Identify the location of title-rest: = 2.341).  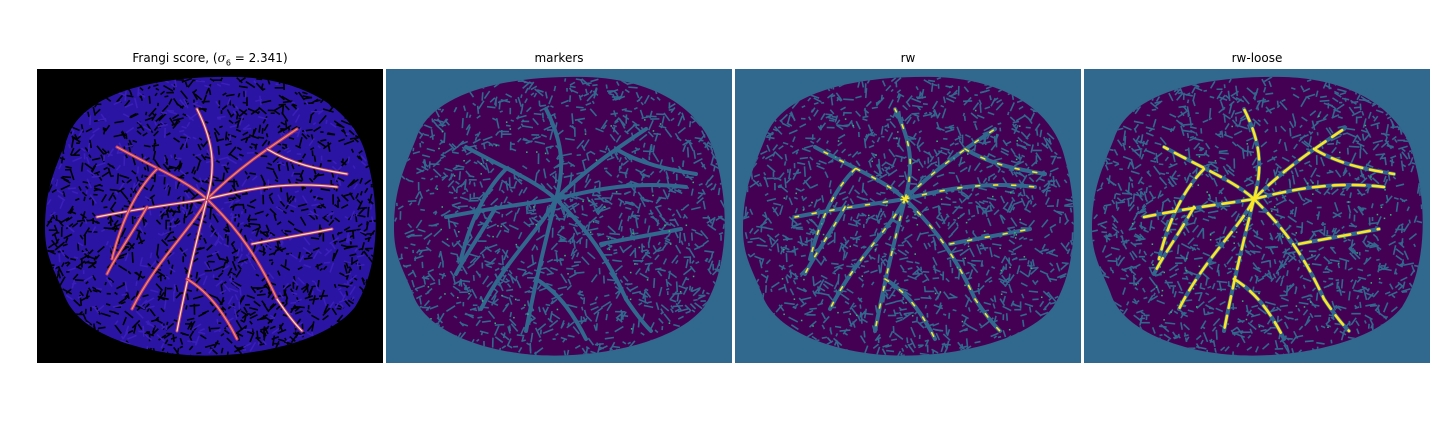
(259, 58).